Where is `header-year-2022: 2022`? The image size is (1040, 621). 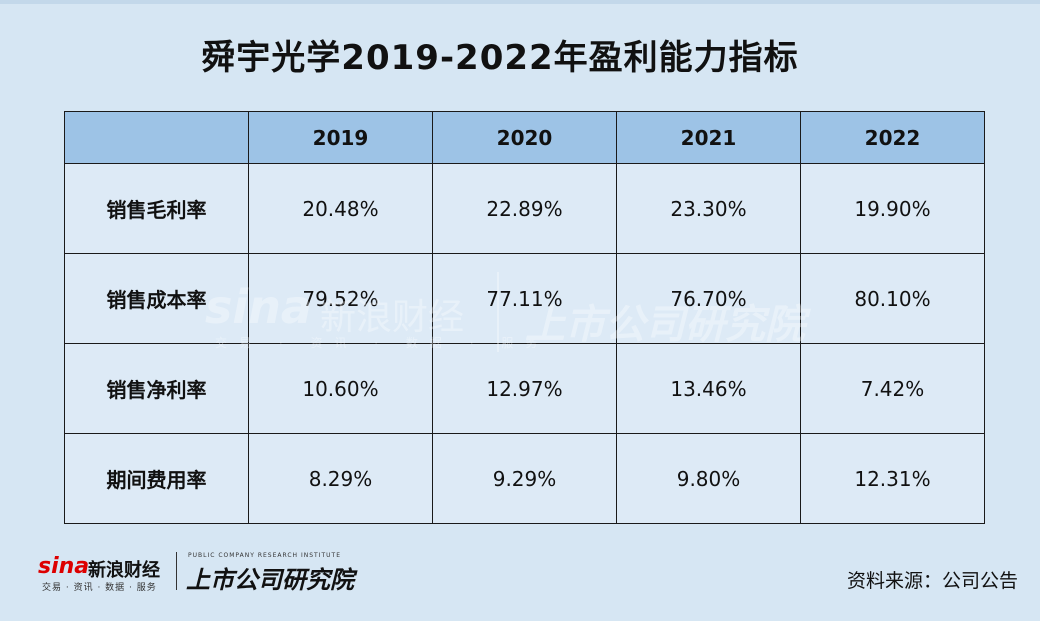 header-year-2022: 2022 is located at coordinates (892, 137).